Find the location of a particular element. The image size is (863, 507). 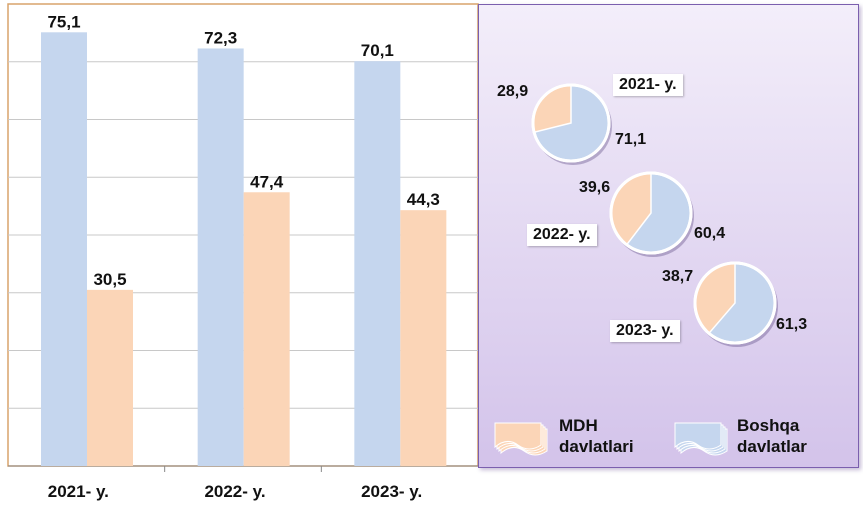

pie-2021-mdh-value: 28,9 is located at coordinates (513, 91).